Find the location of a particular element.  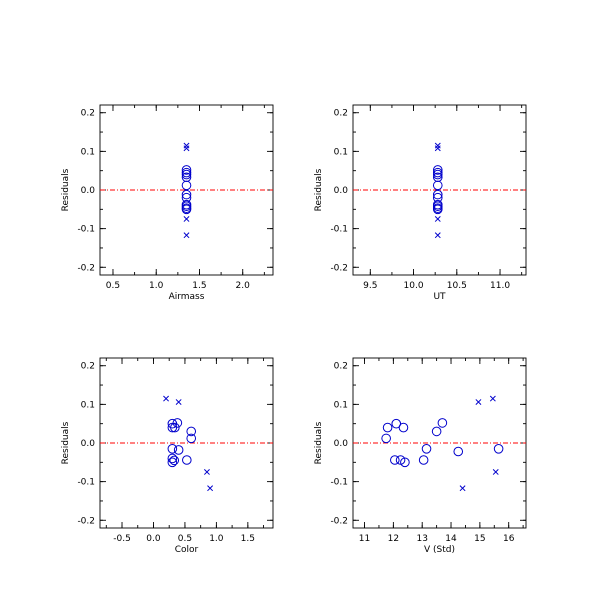

x-tick-label: 15 is located at coordinates (479, 539).